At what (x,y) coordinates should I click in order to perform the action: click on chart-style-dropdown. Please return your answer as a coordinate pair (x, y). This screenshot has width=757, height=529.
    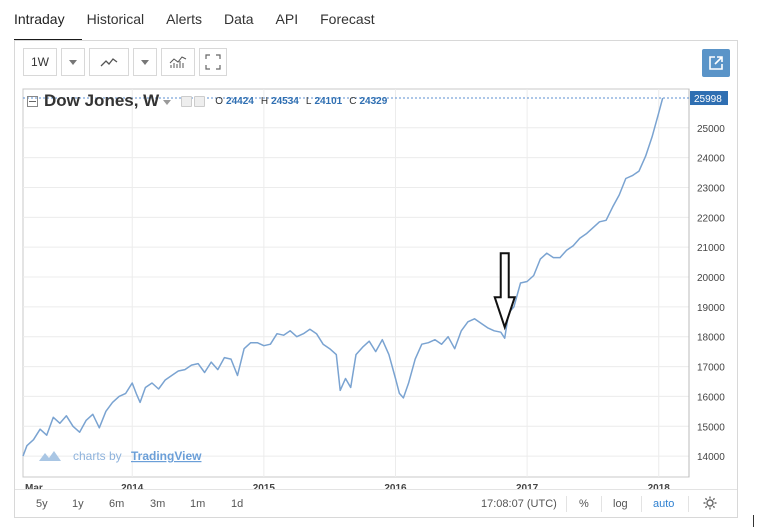
    Looking at the image, I should click on (145, 62).